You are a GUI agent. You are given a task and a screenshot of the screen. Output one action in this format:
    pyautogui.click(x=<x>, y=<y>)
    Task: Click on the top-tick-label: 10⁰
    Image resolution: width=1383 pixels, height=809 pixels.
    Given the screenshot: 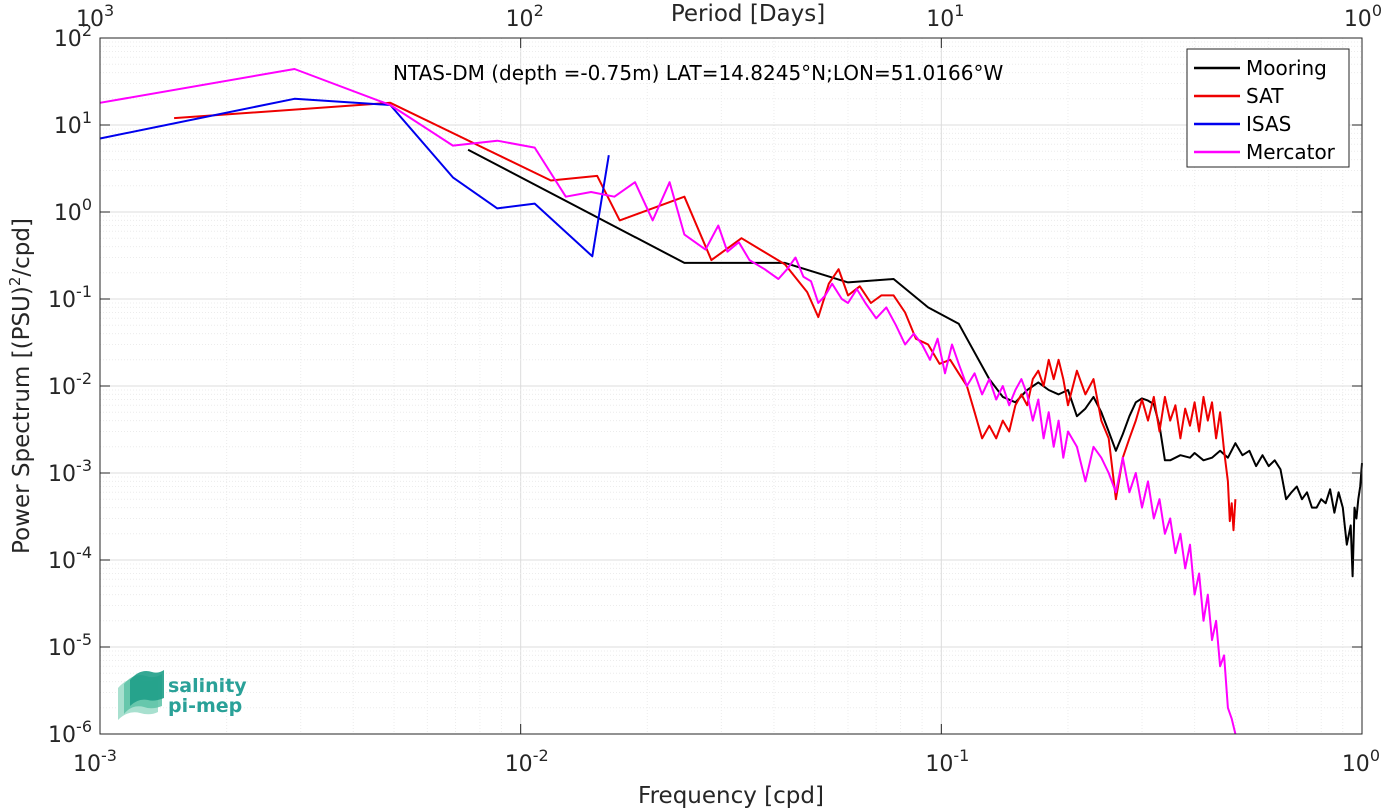 What is the action you would take?
    pyautogui.click(x=1363, y=16)
    